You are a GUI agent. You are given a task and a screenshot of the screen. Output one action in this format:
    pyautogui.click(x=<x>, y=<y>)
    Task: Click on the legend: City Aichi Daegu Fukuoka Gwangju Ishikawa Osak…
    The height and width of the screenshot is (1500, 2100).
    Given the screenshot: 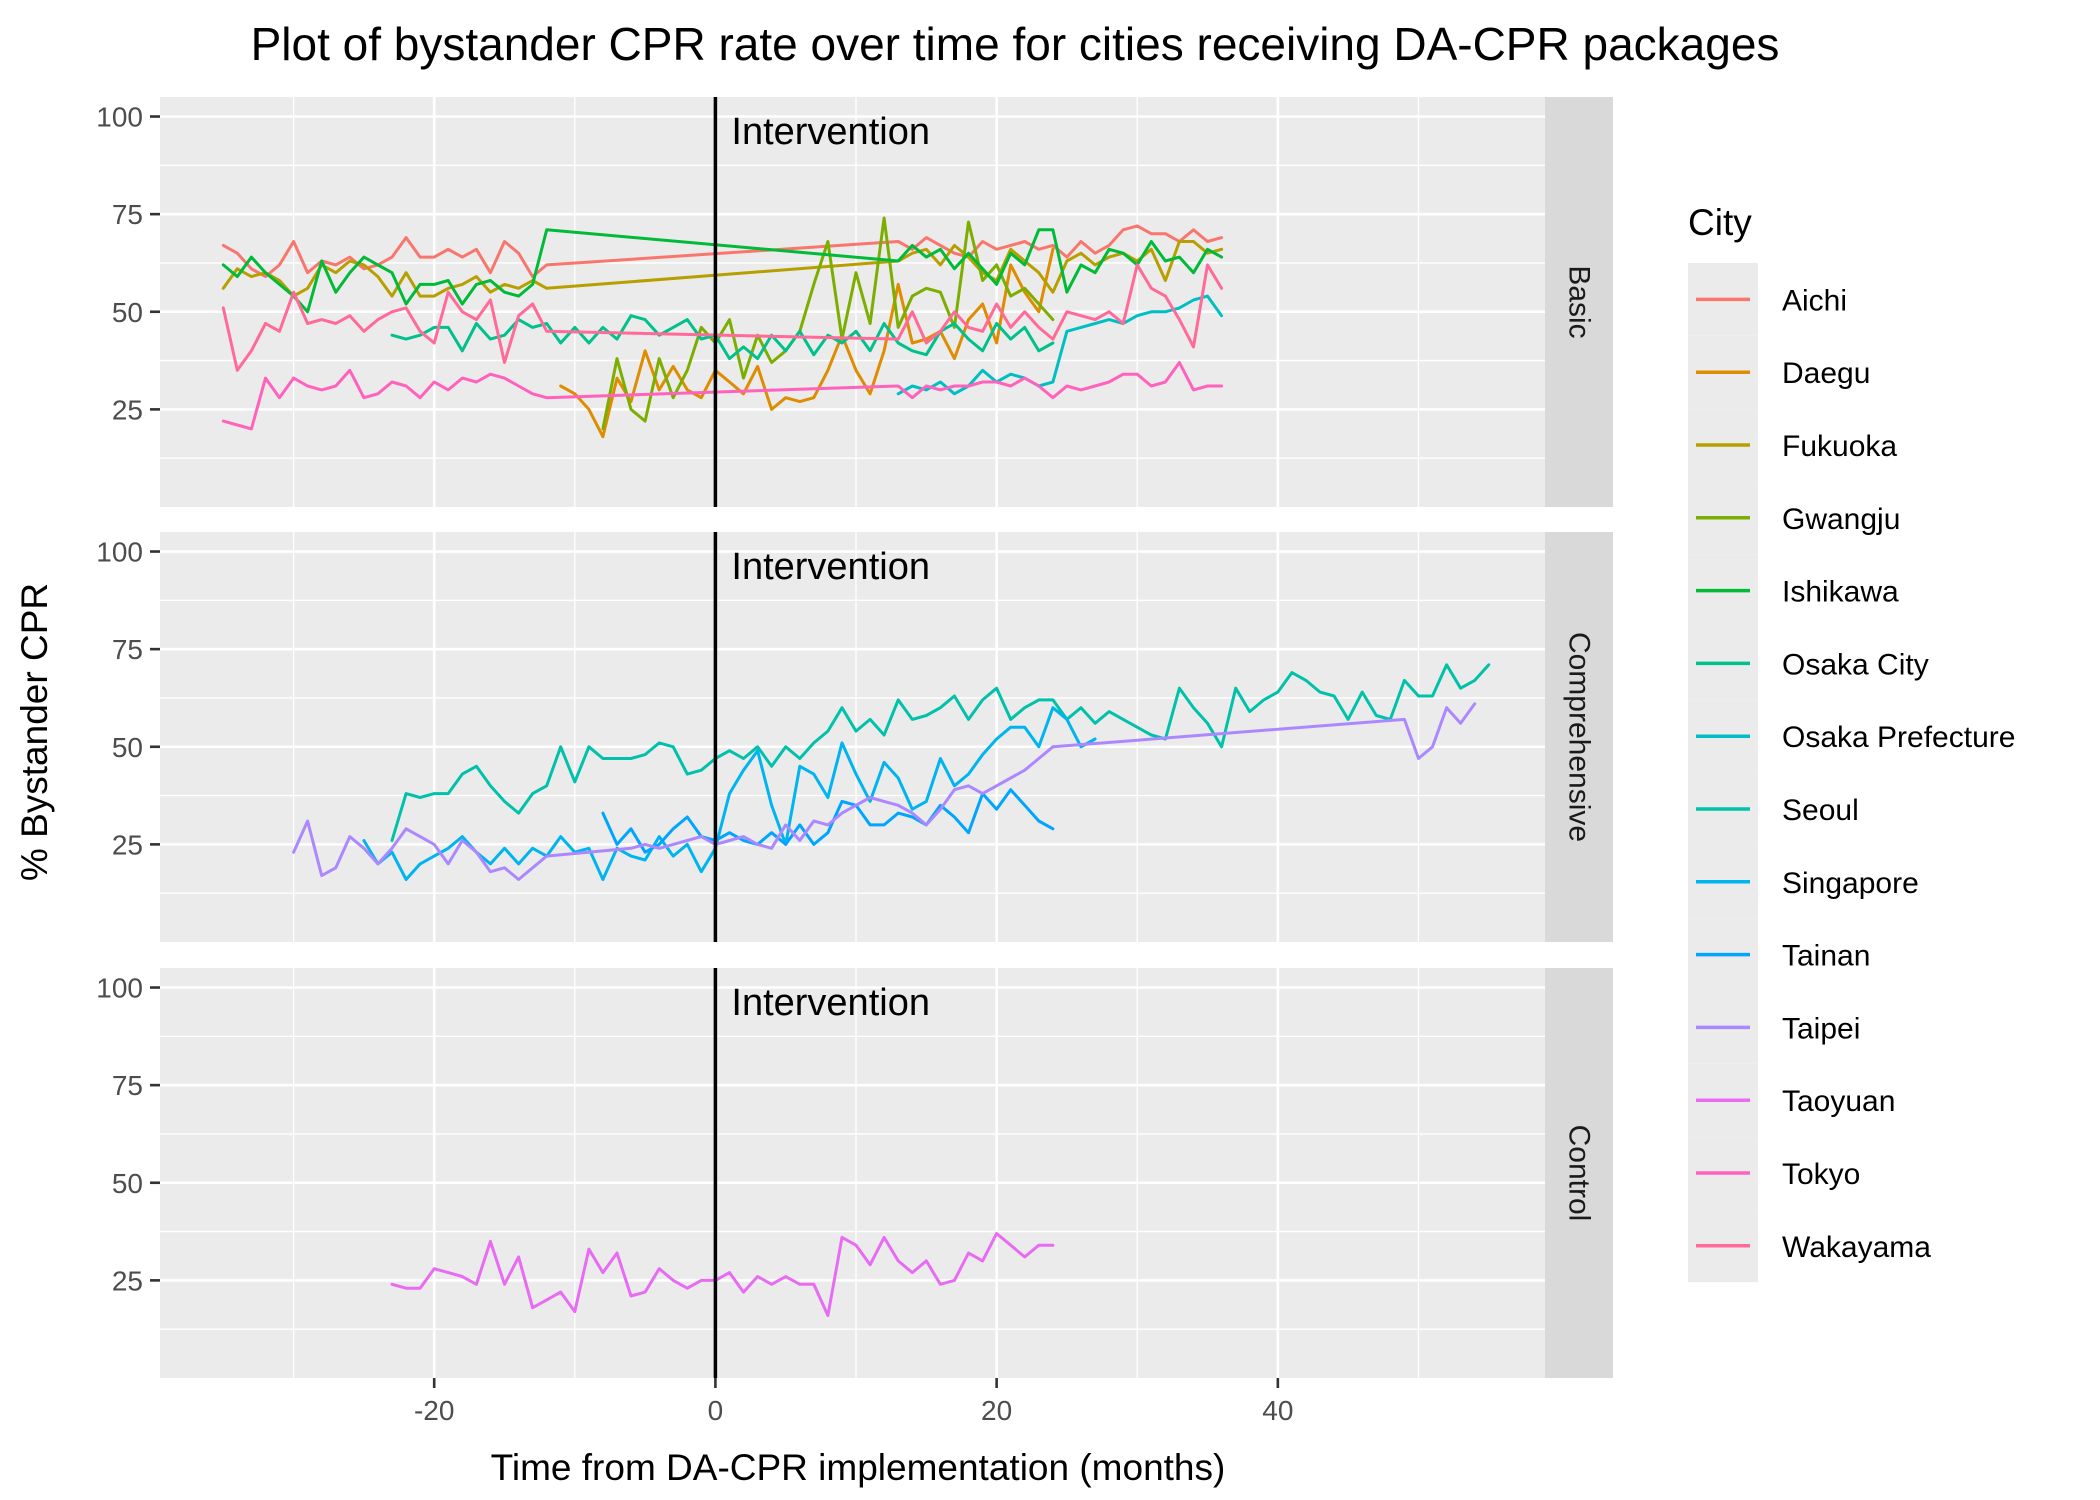 What is the action you would take?
    pyautogui.click(x=1851, y=742)
    